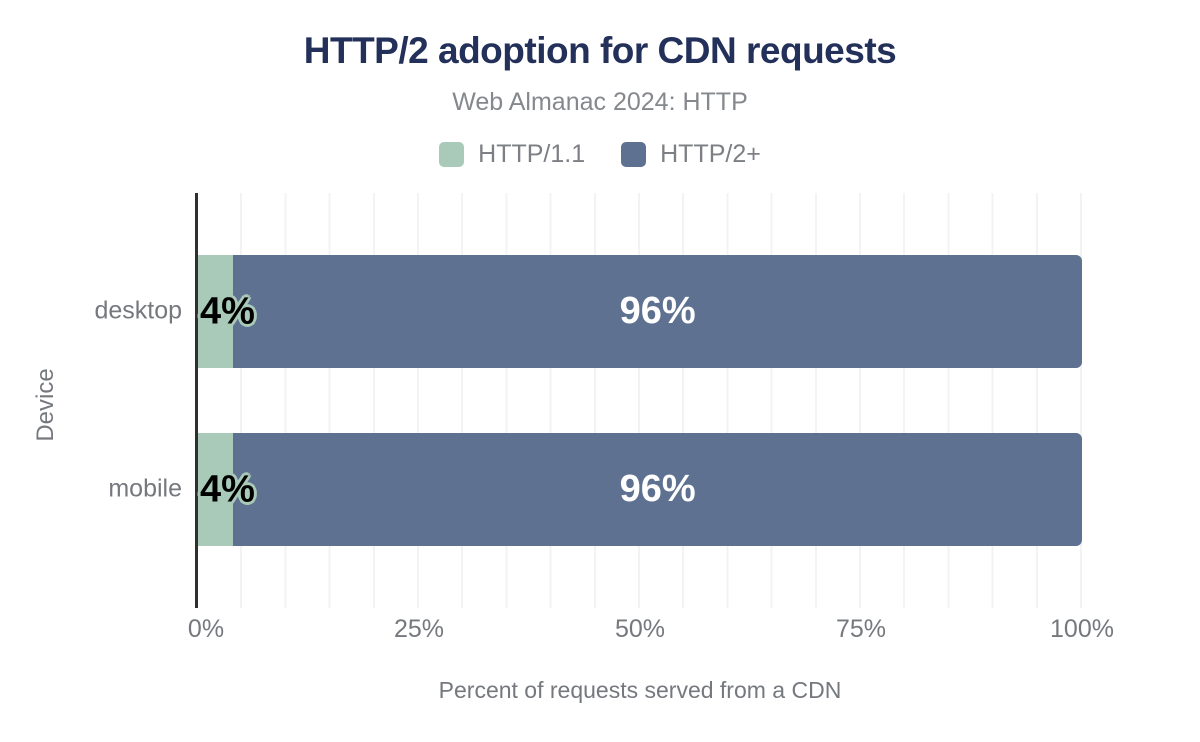 The height and width of the screenshot is (742, 1200). I want to click on legend-item-http11: HTTP/1.1, so click(512, 154).